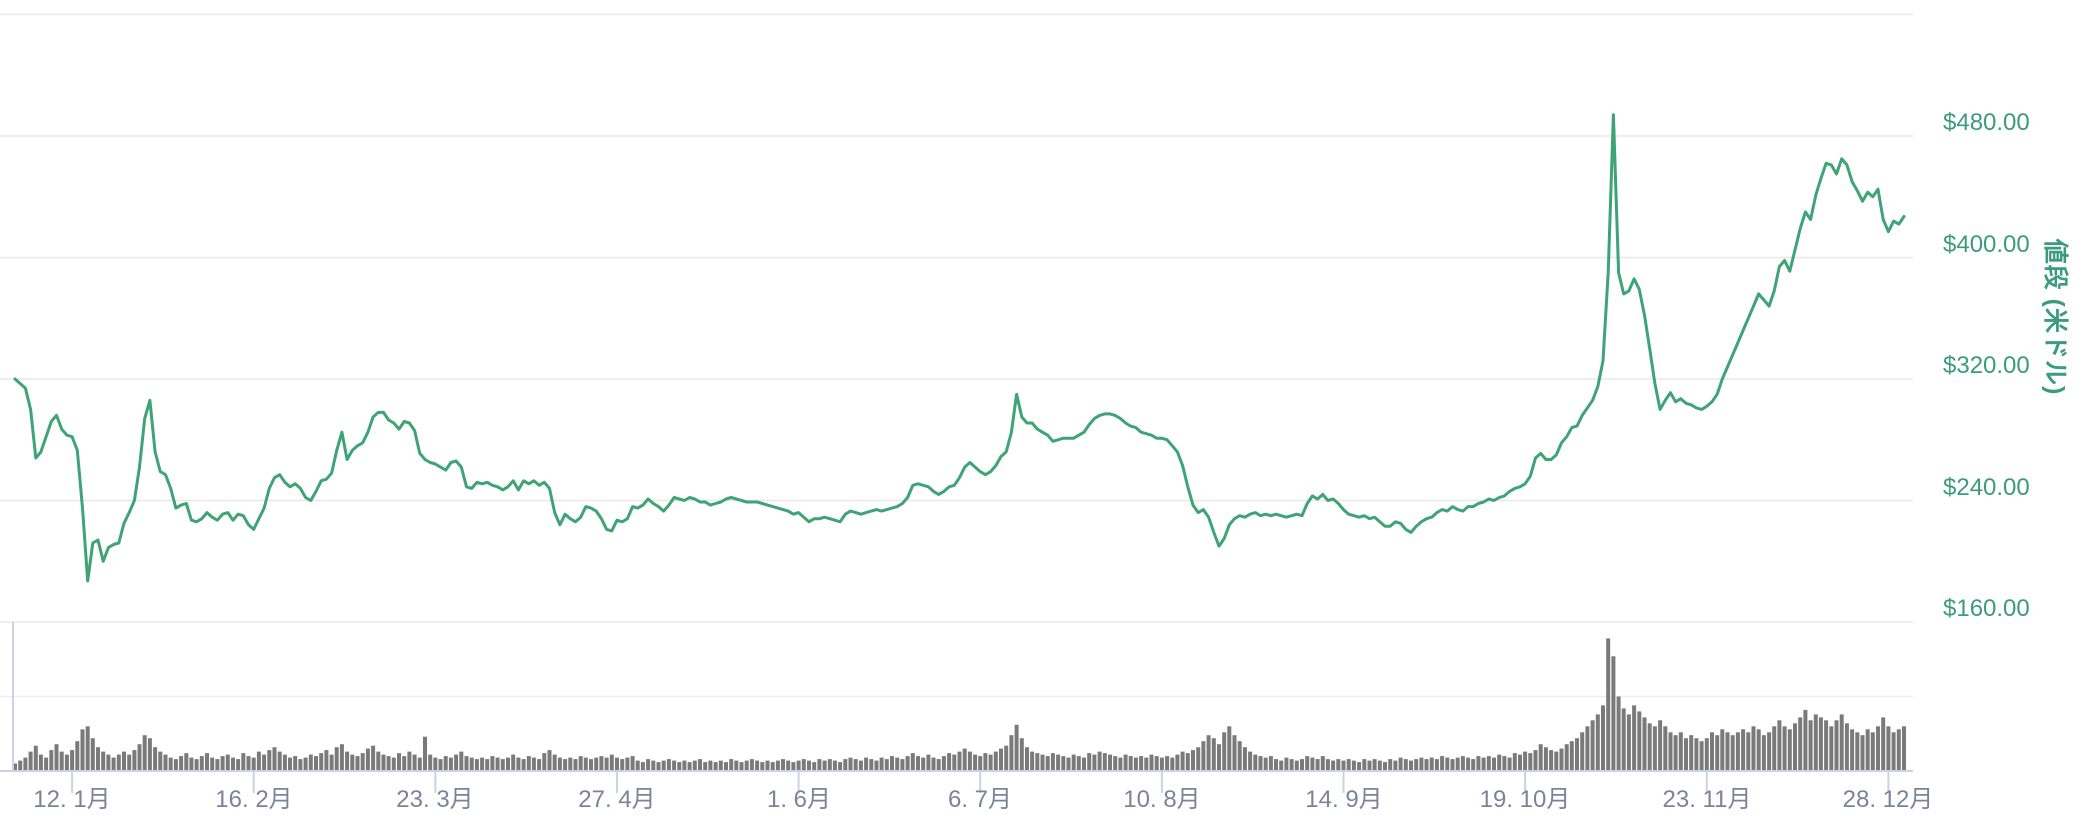  What do you see at coordinates (254, 799) in the screenshot?
I see `x-axis-label-feb: 16. 2月` at bounding box center [254, 799].